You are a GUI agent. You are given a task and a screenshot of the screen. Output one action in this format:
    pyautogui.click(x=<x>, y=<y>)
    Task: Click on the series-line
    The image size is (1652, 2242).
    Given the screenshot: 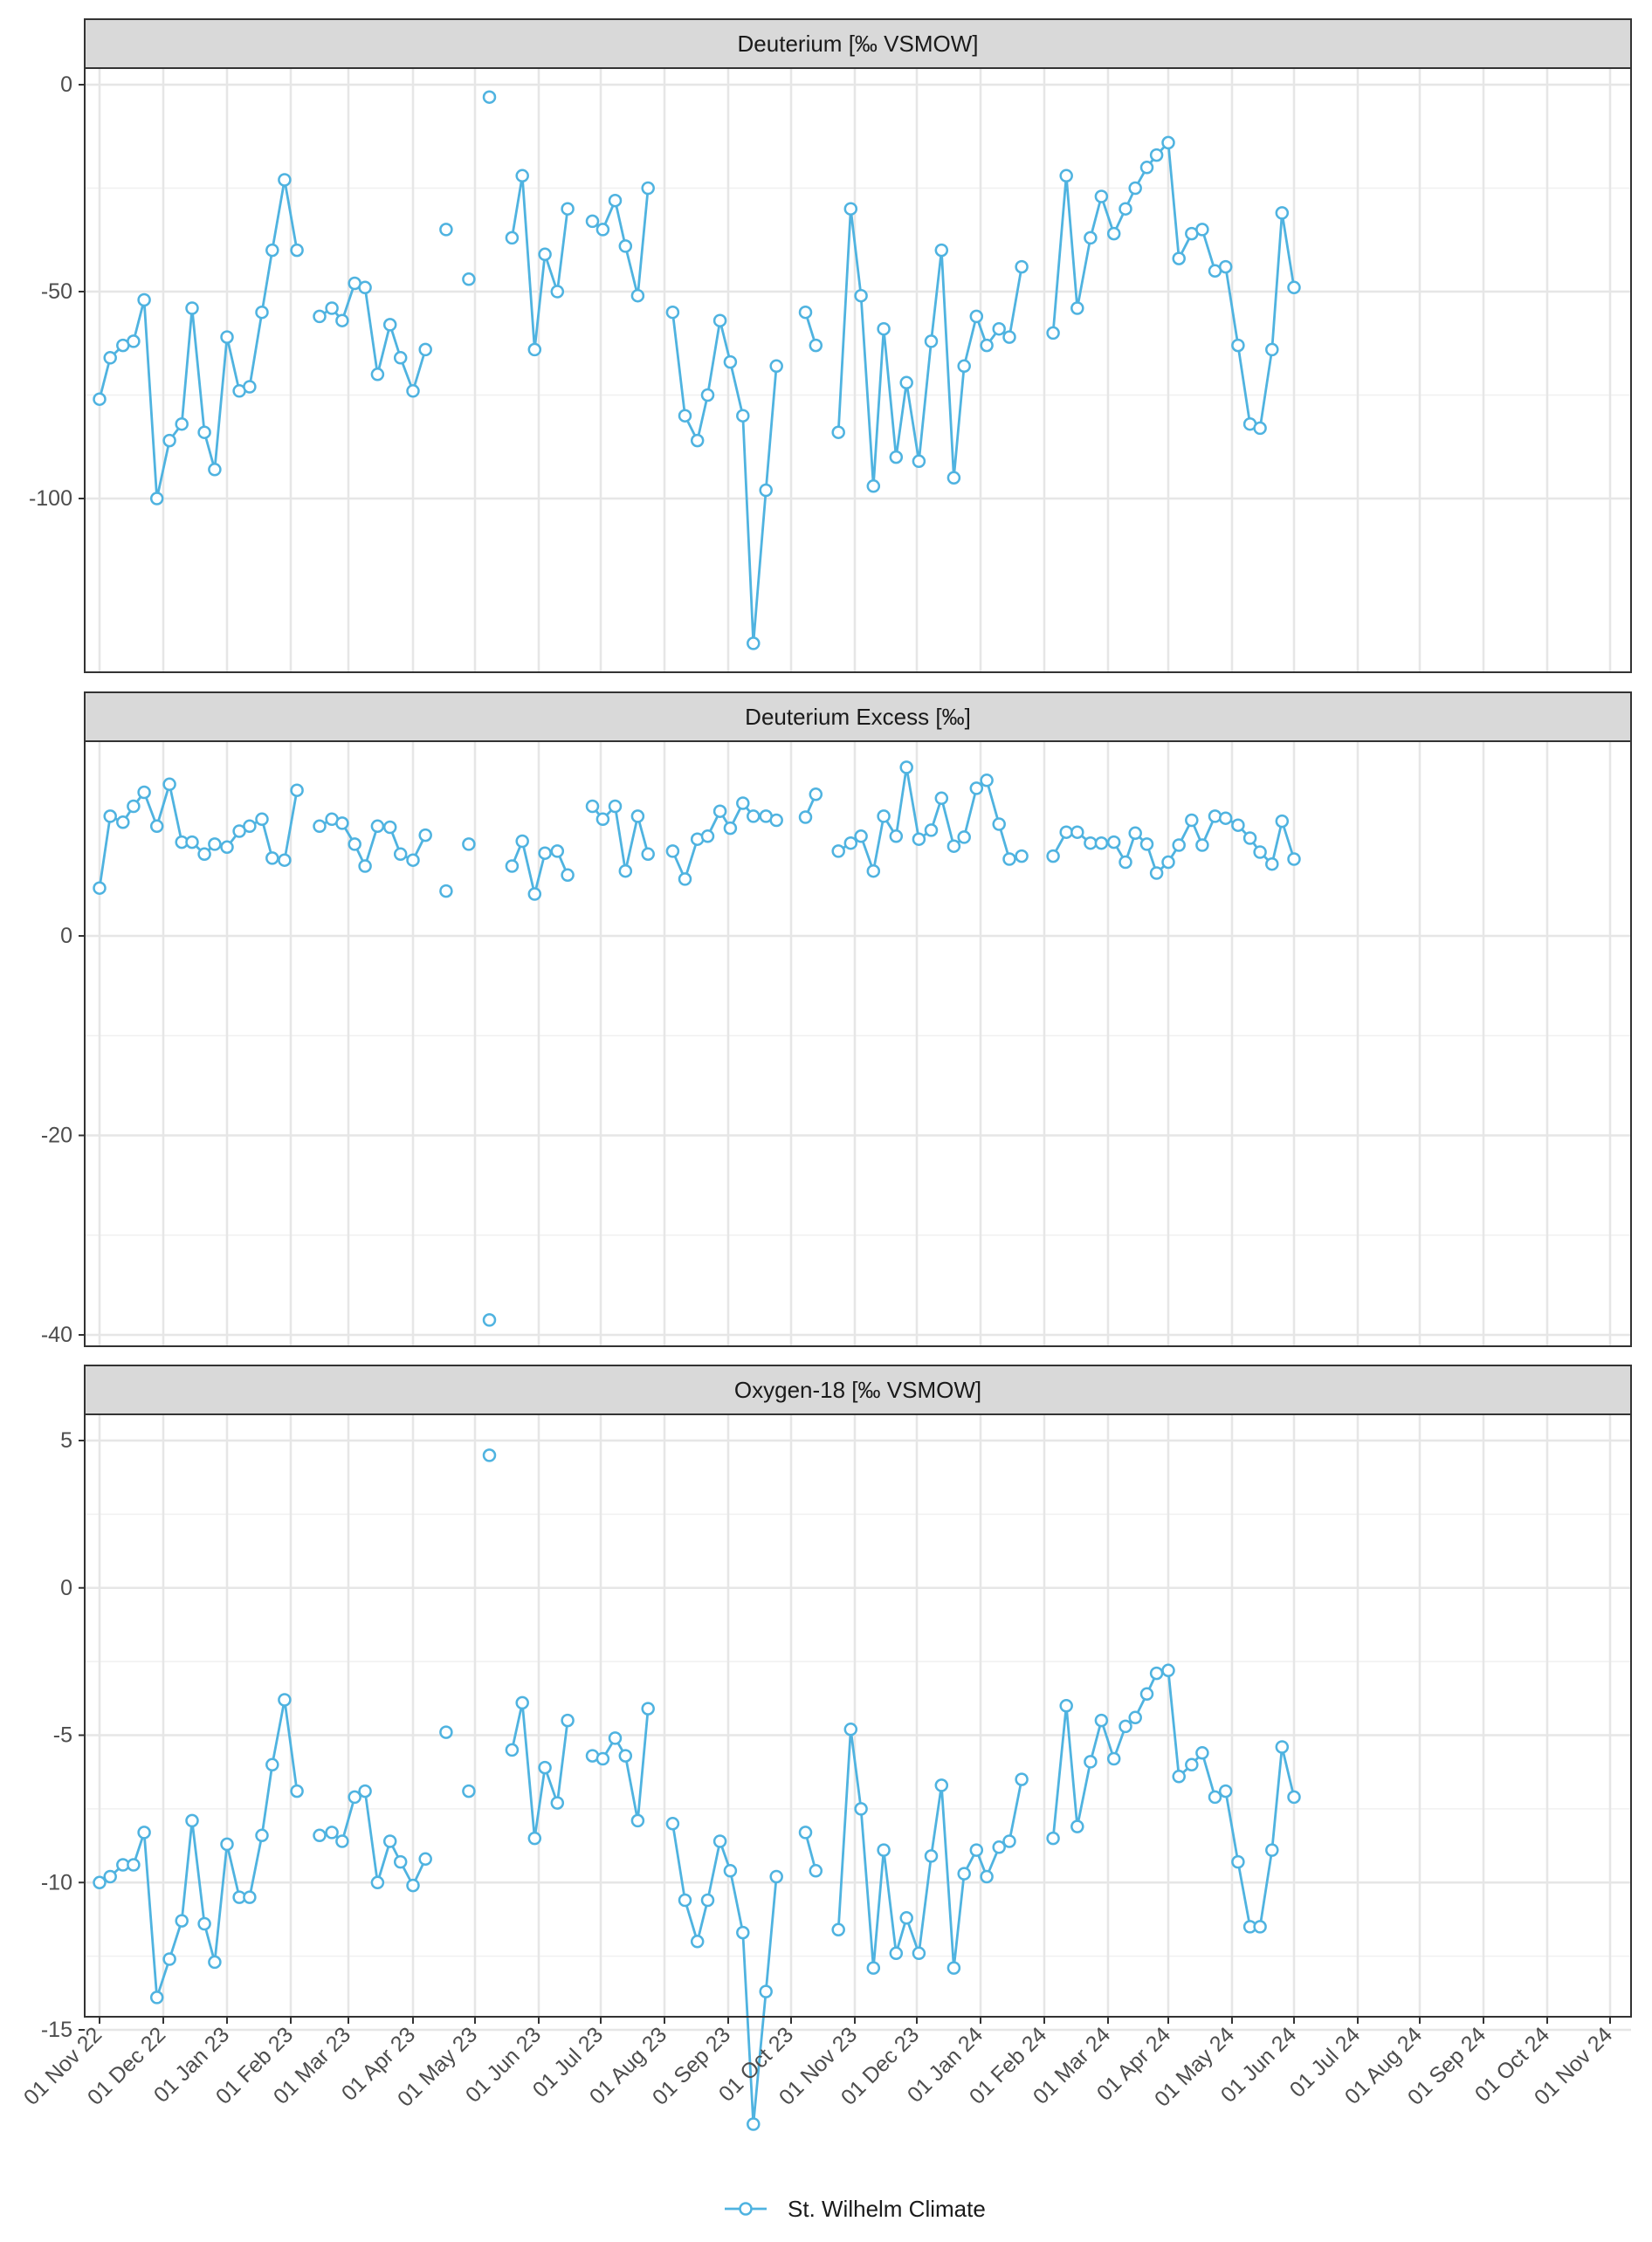 What is the action you would take?
    pyautogui.click(x=724, y=478)
    